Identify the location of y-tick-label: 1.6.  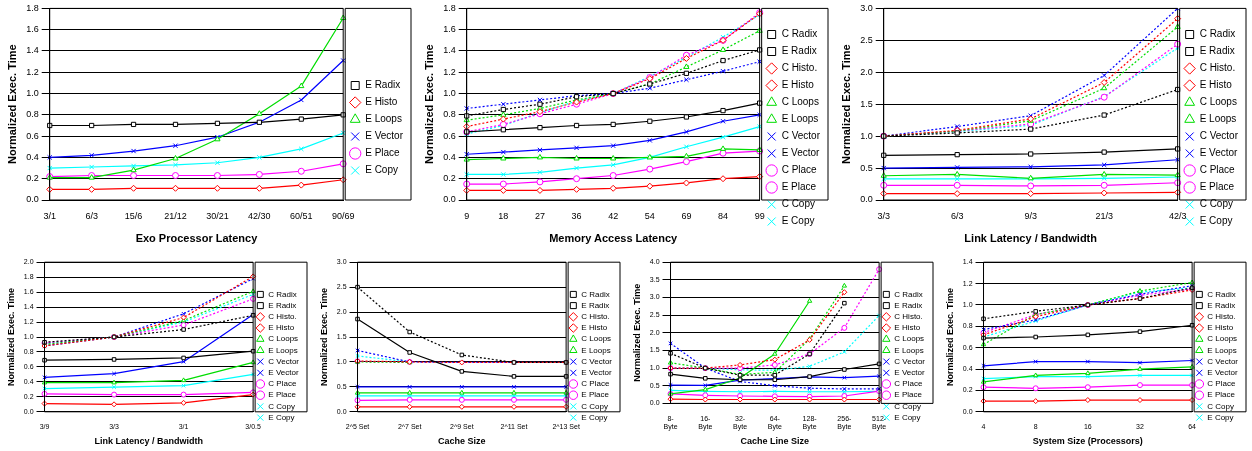
(32, 29).